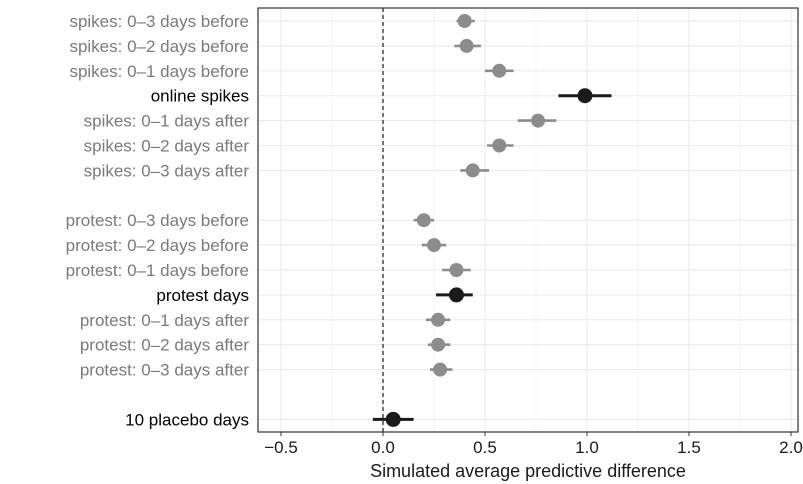 The image size is (803, 484). I want to click on x-axis-title: Simulated average predictive difference, so click(528, 471).